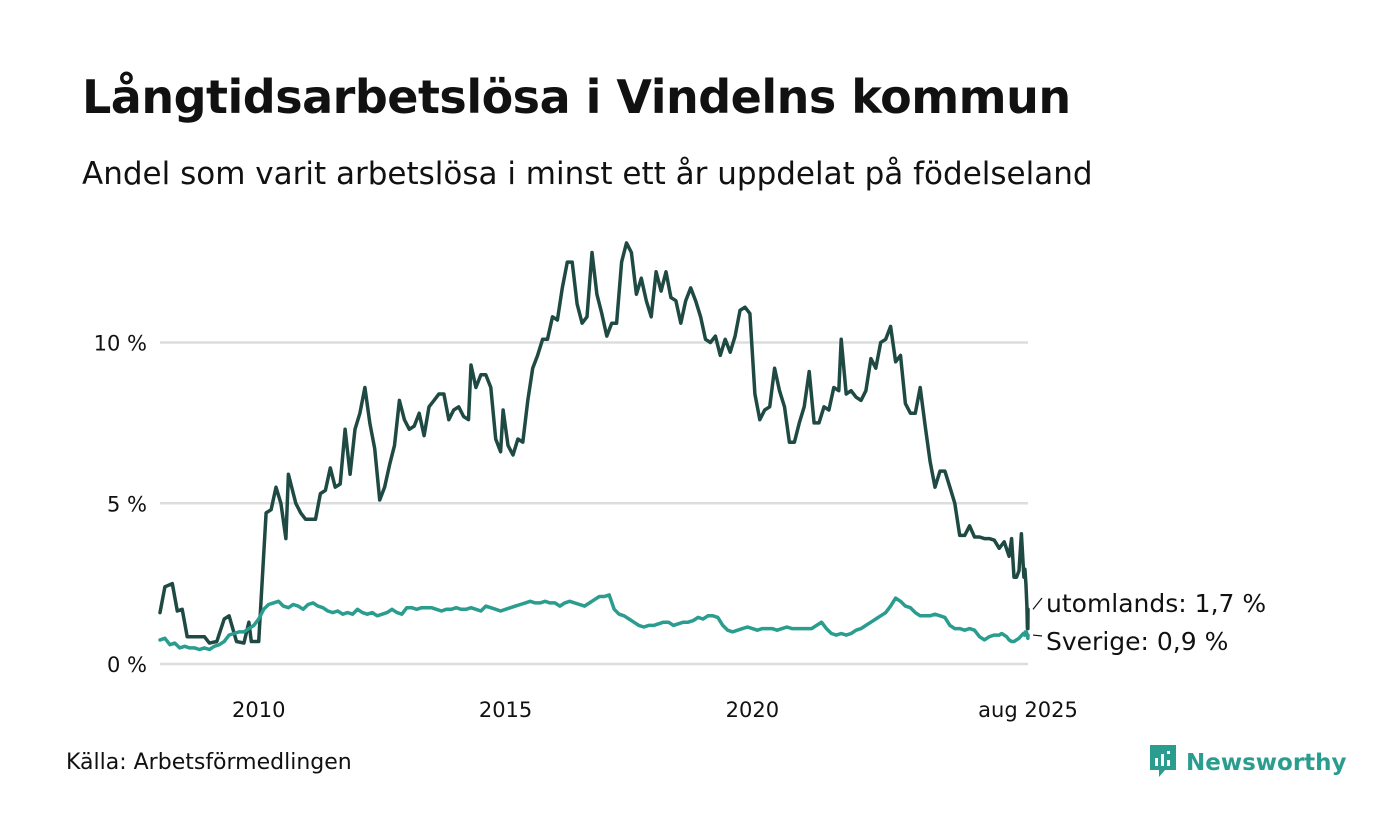  Describe the element at coordinates (594, 622) in the screenshot. I see `series-line-sverige` at that location.